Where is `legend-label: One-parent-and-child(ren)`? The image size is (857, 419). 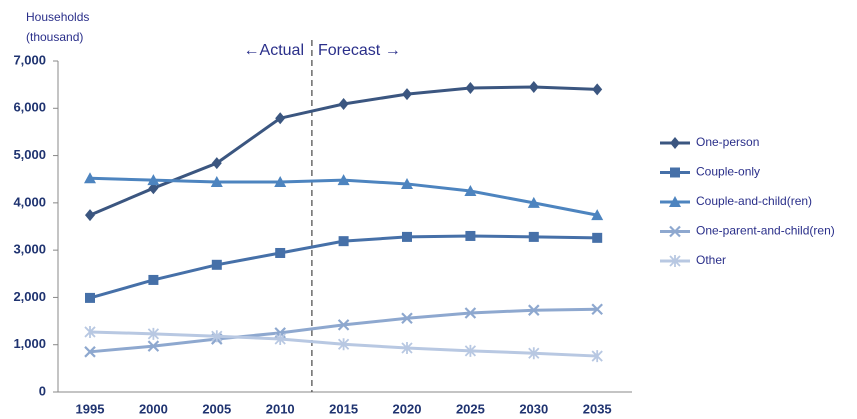
legend-label: One-parent-and-child(ren) is located at coordinates (765, 231).